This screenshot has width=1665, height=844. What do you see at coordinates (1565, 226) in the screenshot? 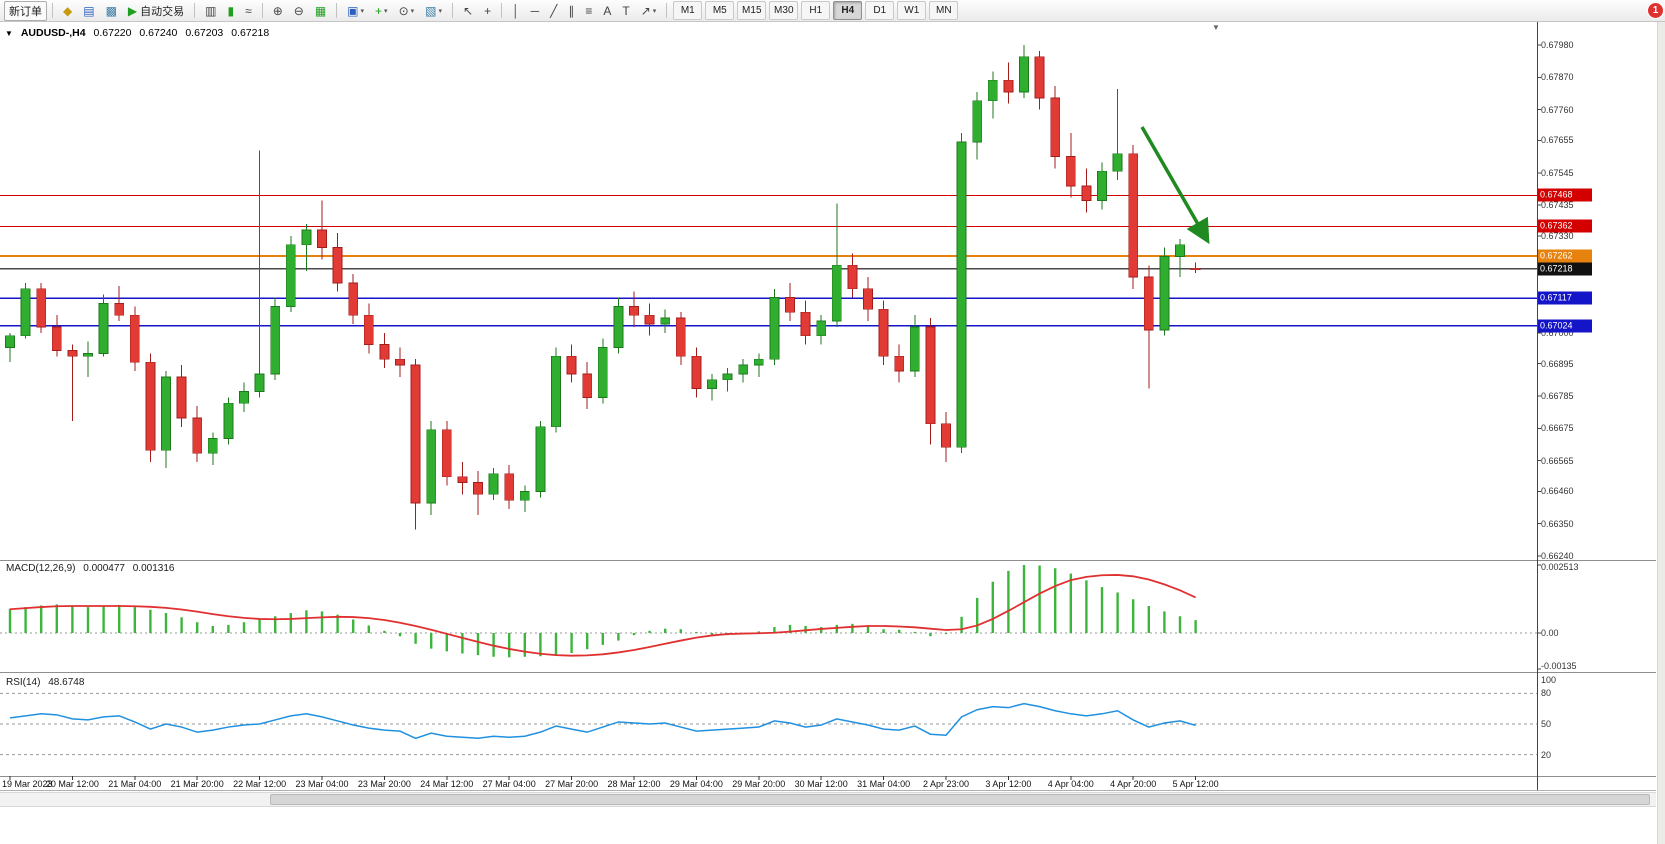
I see `price-line-tag: 0.67362` at bounding box center [1565, 226].